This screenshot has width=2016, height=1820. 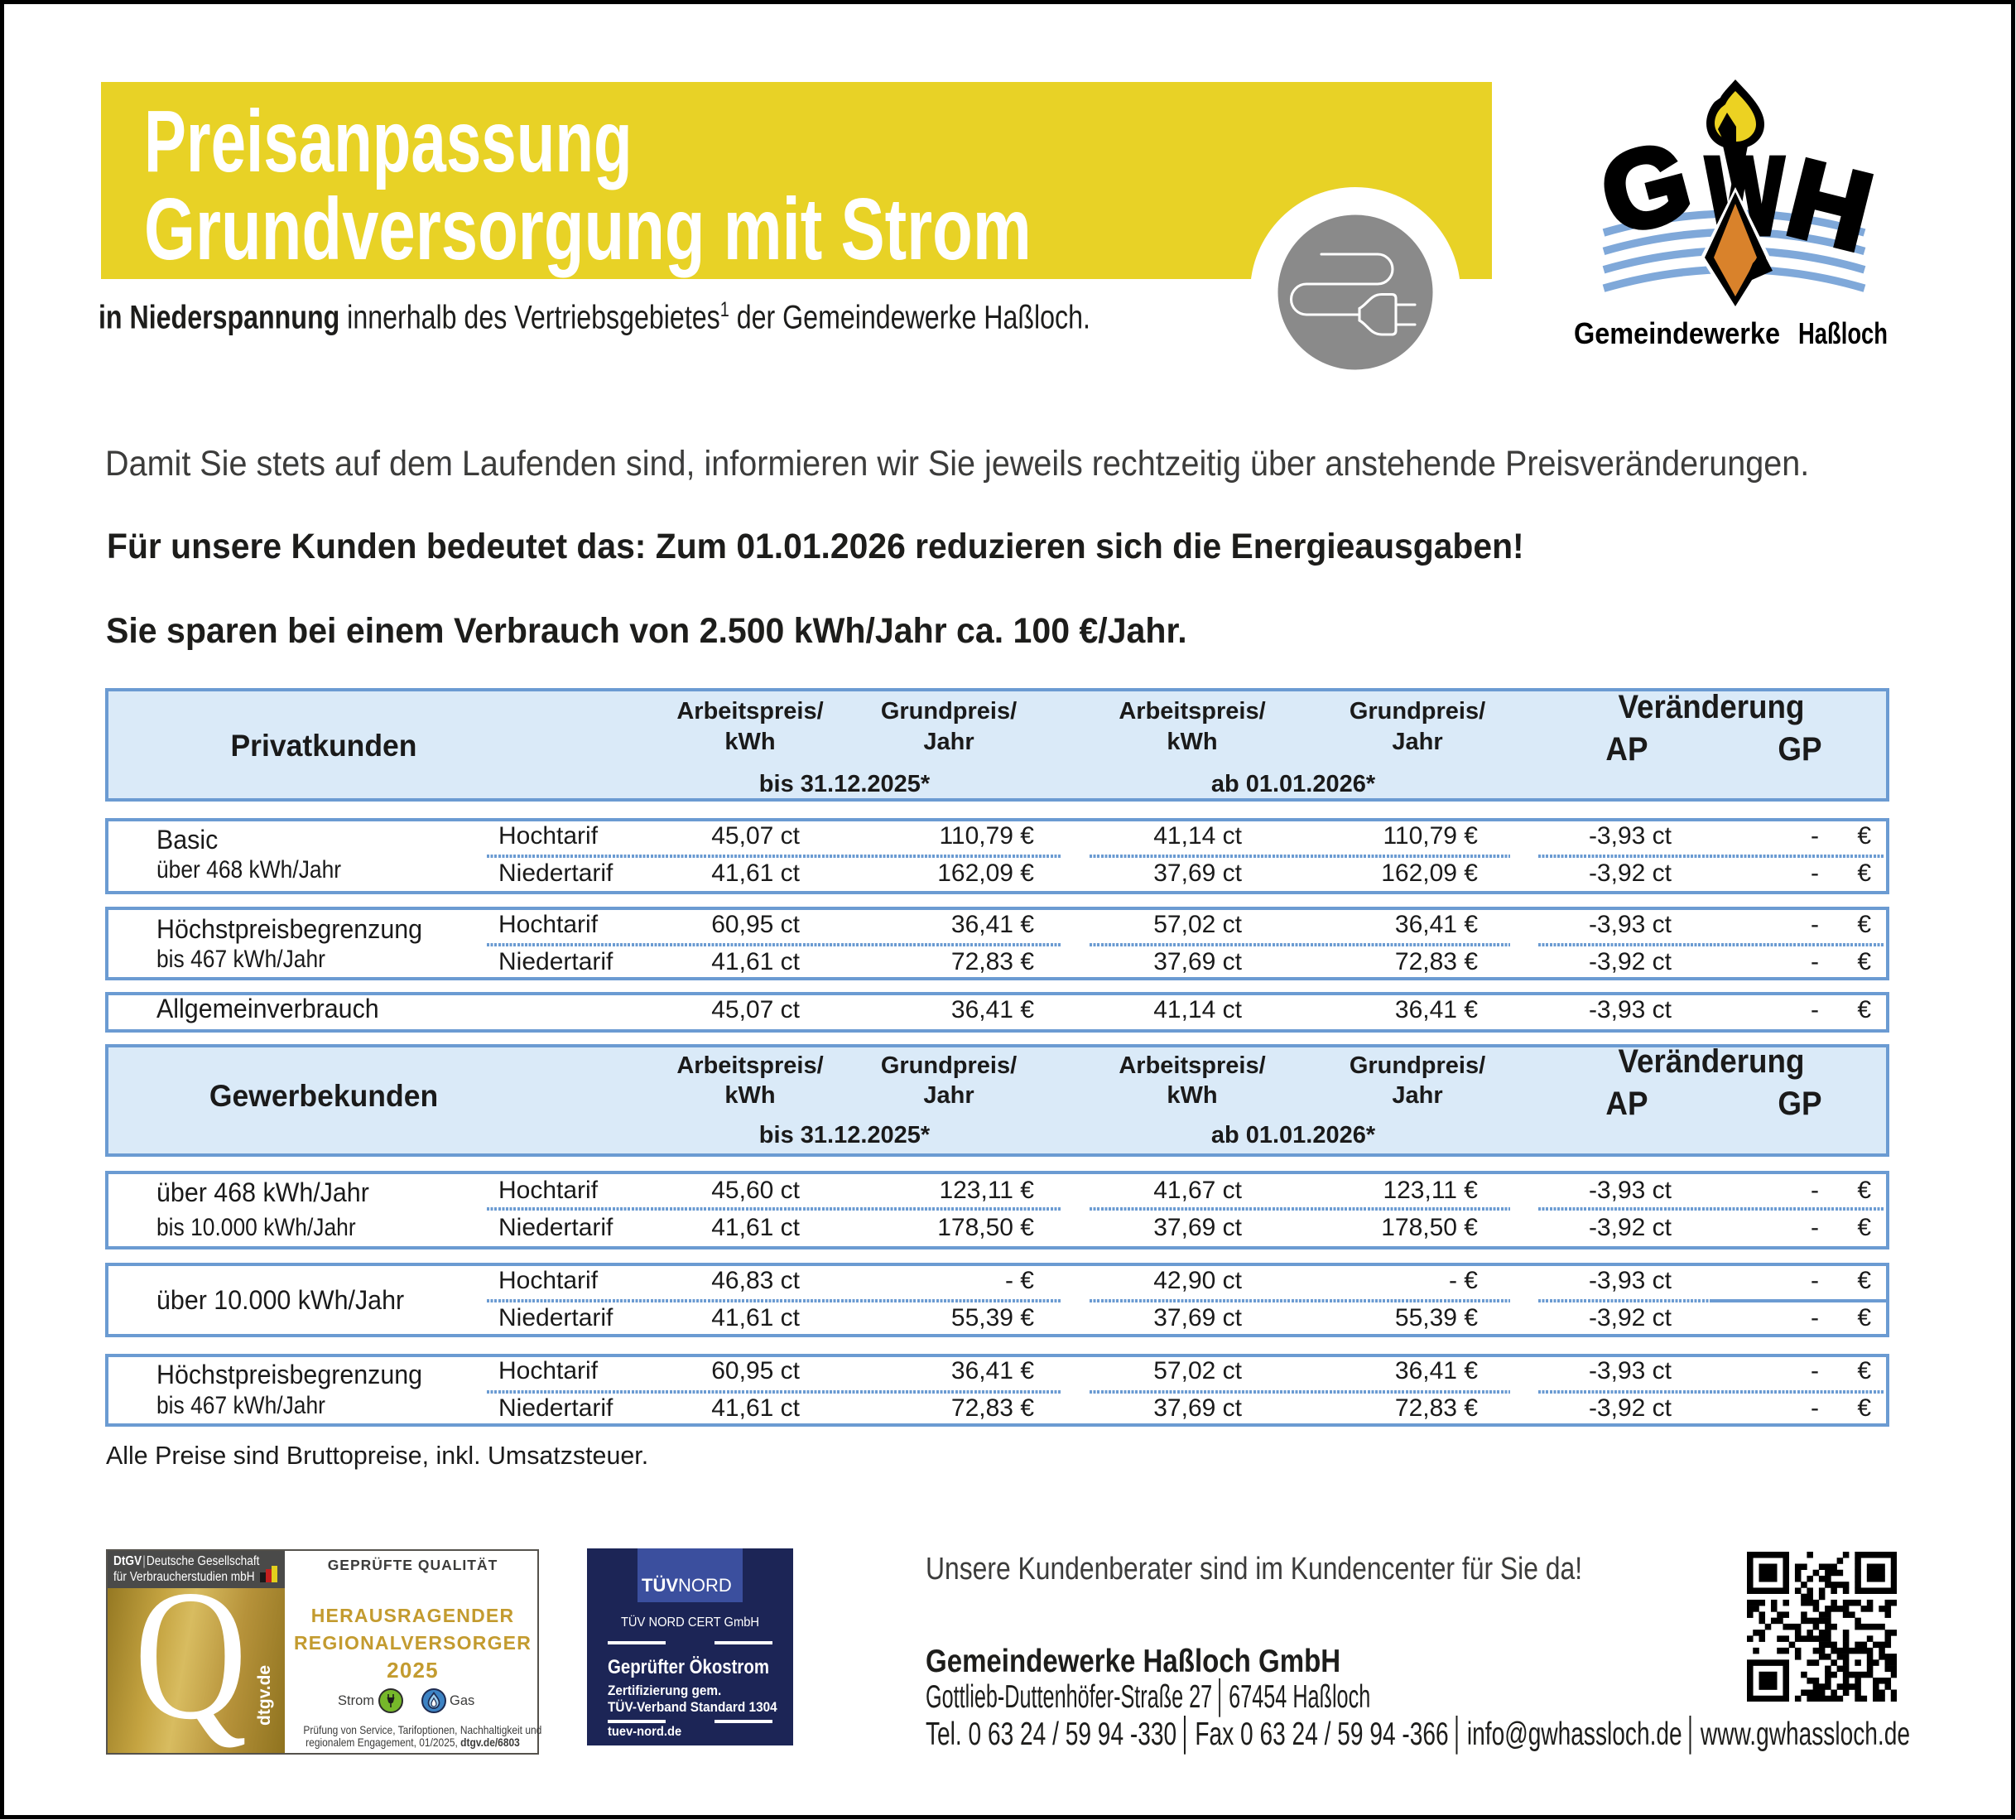 What do you see at coordinates (1677, 333) in the screenshot?
I see `svg-text: Gemeindewerke` at bounding box center [1677, 333].